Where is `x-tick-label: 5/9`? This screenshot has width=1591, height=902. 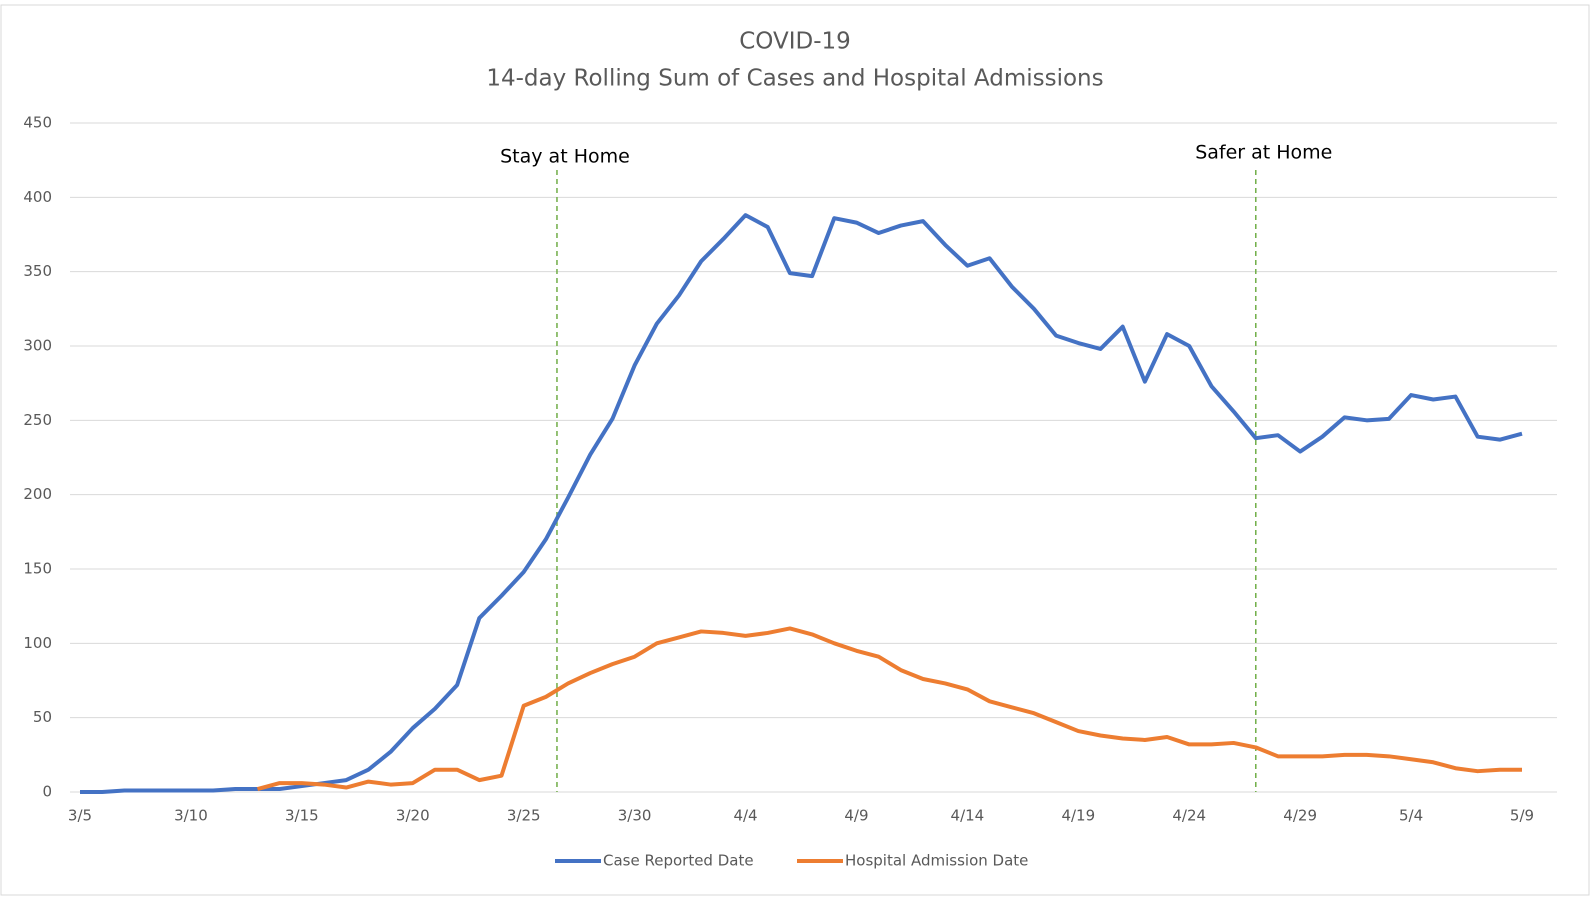
x-tick-label: 5/9 is located at coordinates (1522, 816).